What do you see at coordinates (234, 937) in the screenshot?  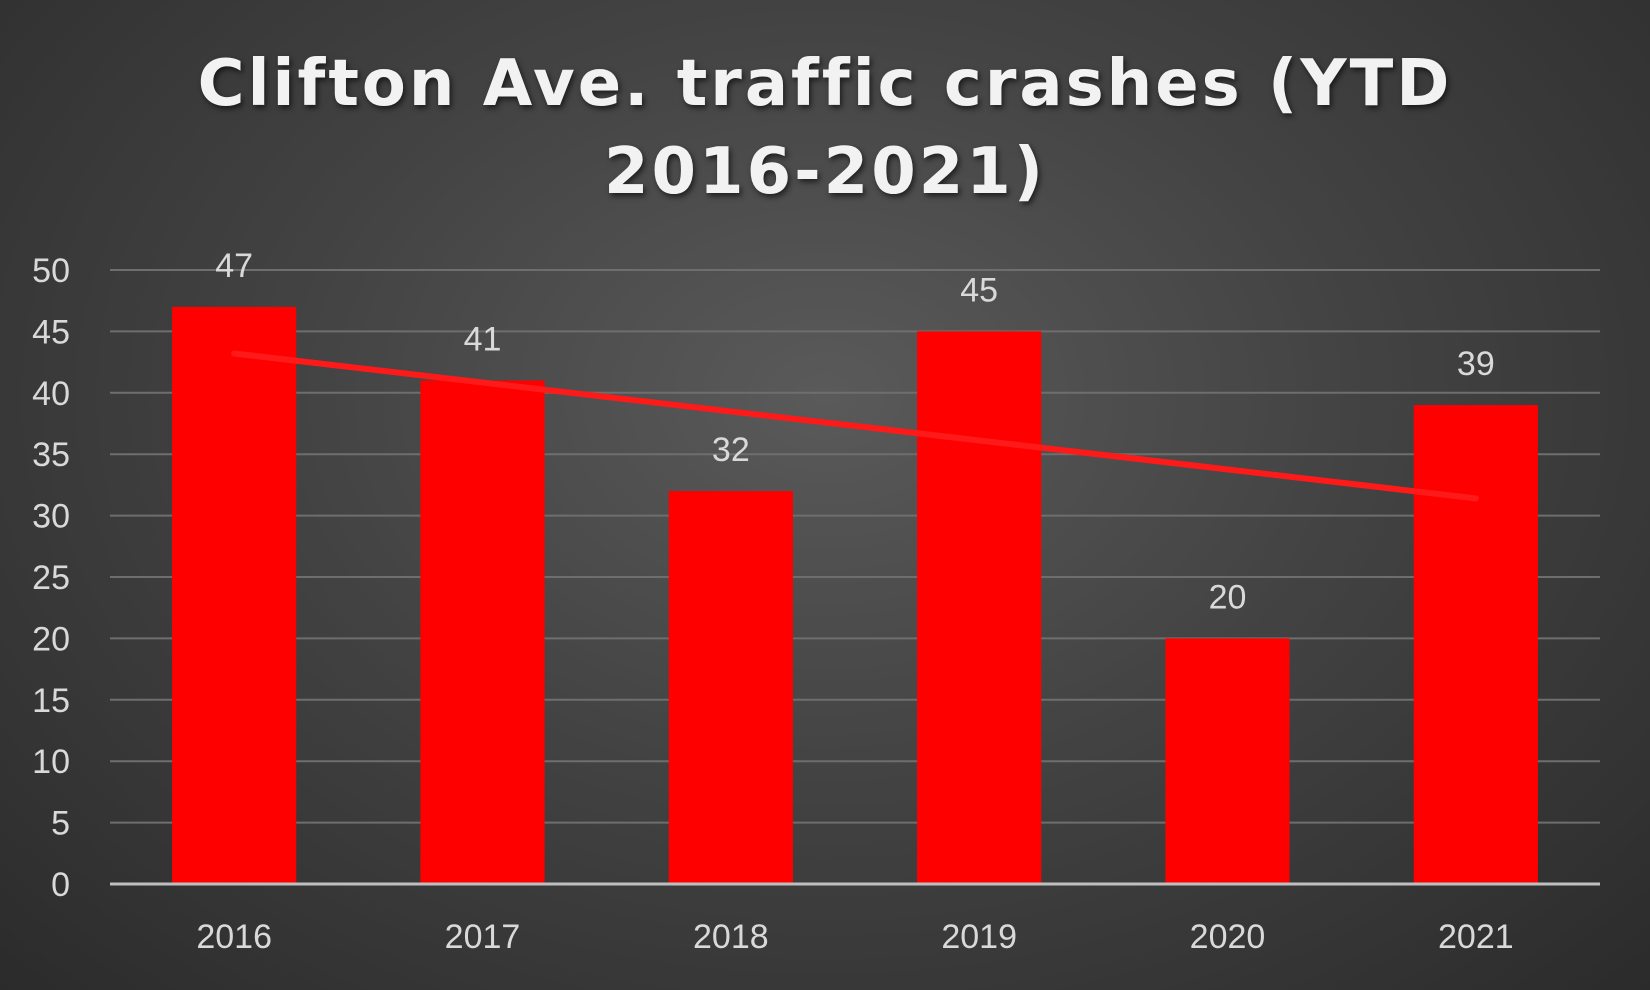 I see `x-tick-label: 2016` at bounding box center [234, 937].